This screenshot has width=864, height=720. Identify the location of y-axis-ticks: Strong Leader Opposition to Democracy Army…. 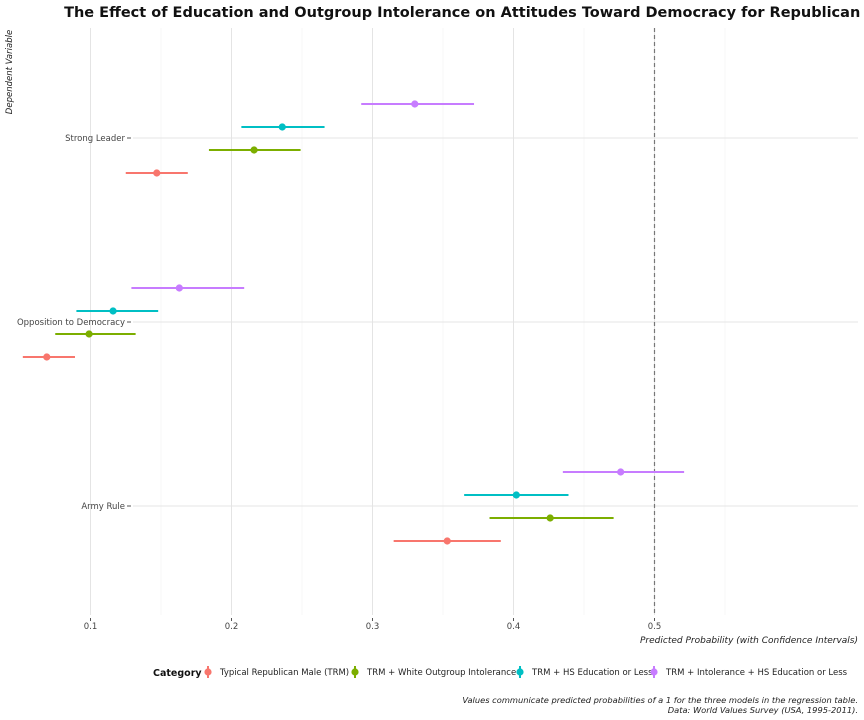
(74, 323).